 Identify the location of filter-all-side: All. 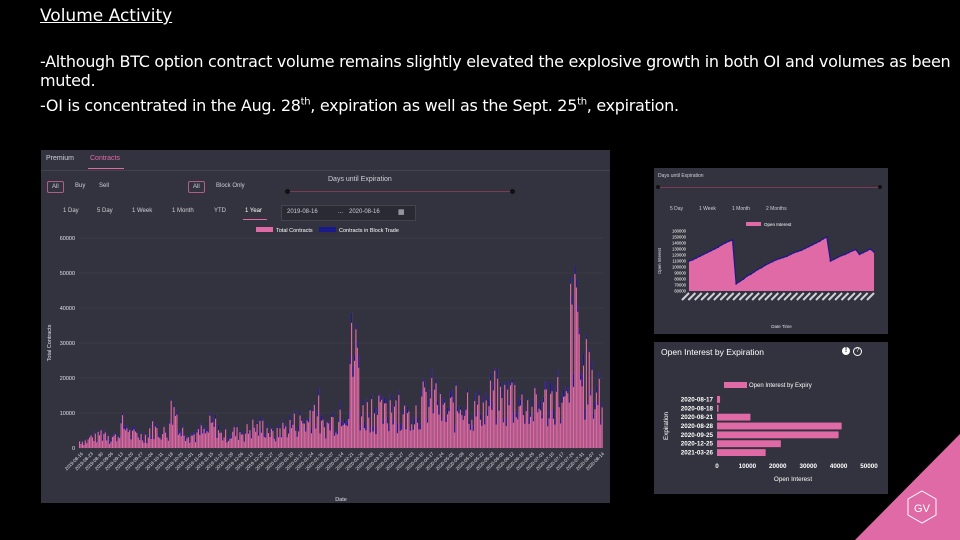
(55, 187).